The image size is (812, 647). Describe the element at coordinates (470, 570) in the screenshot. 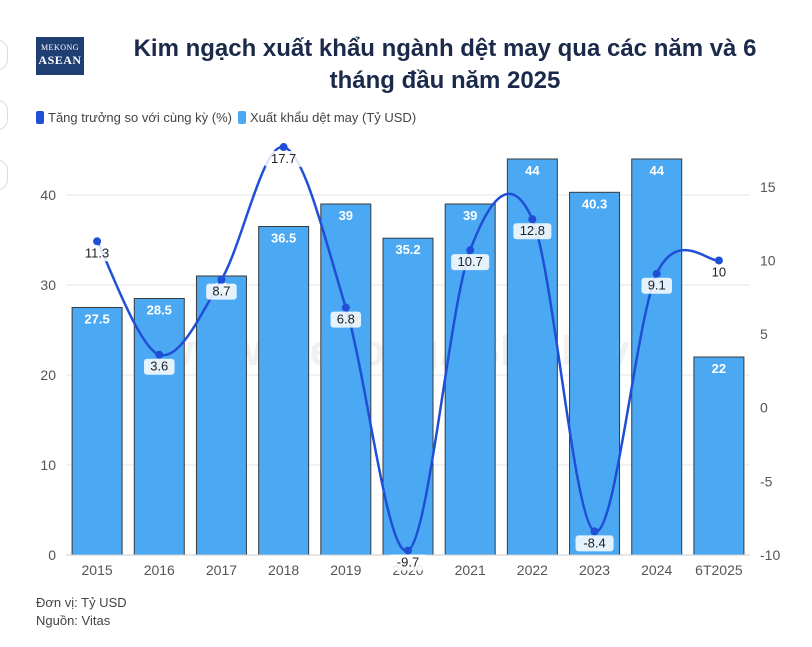

I see `x-axis-tick-label: 2021` at that location.